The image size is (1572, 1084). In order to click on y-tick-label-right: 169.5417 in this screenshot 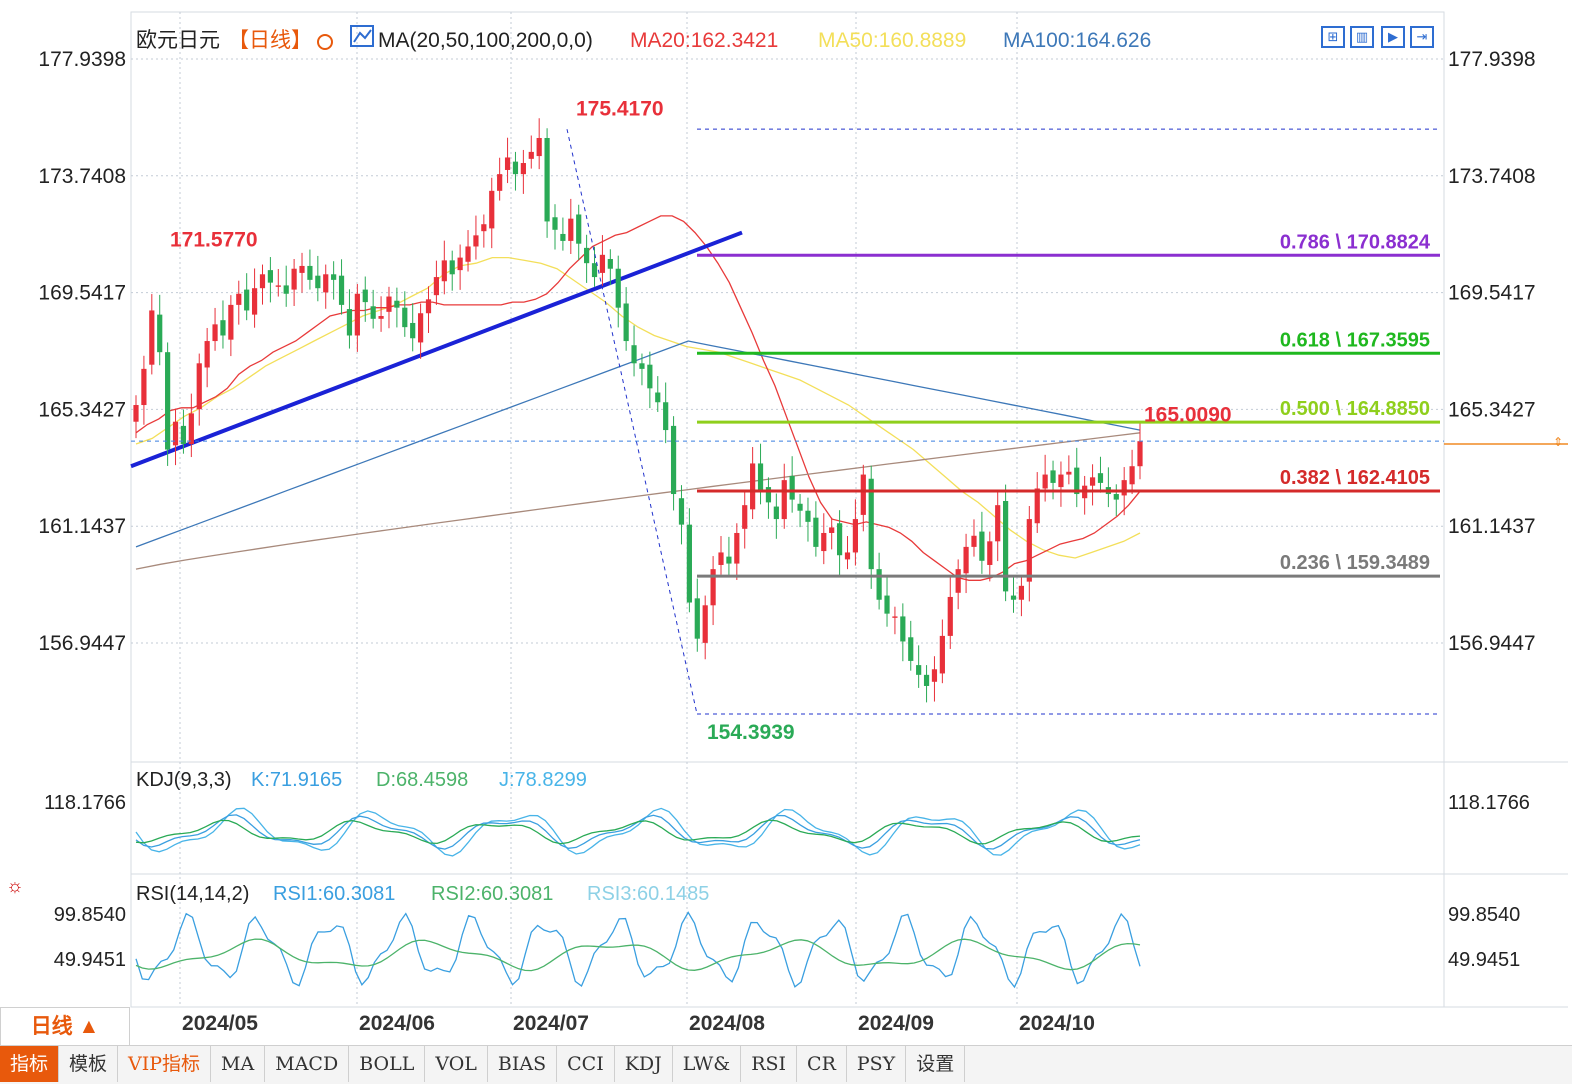, I will do `click(1492, 293)`.